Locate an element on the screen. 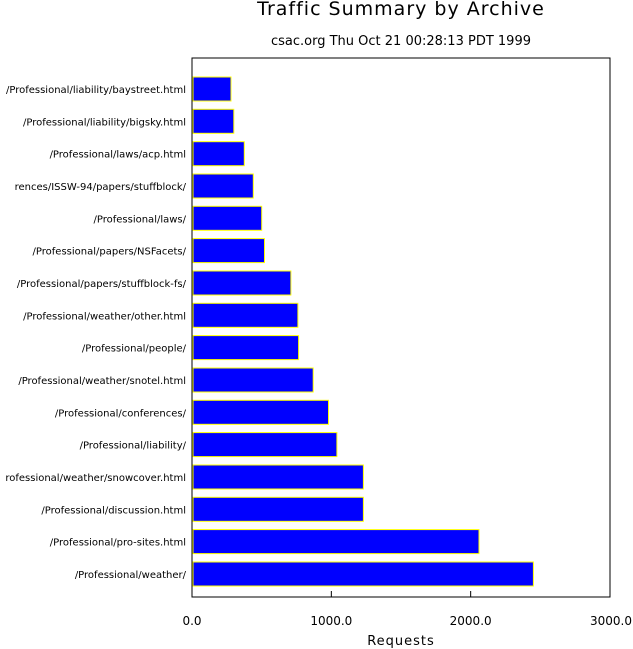 This screenshot has width=633, height=649. chart-title: Traffic Summary by Archive is located at coordinates (400, 10).